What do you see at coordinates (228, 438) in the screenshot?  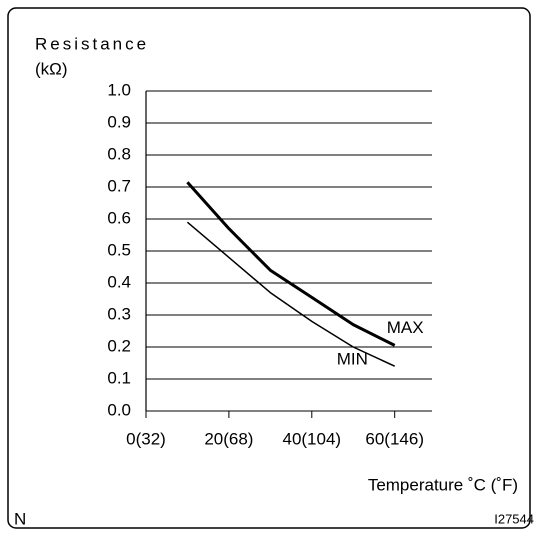 I see `x-tick-label: 20(68)` at bounding box center [228, 438].